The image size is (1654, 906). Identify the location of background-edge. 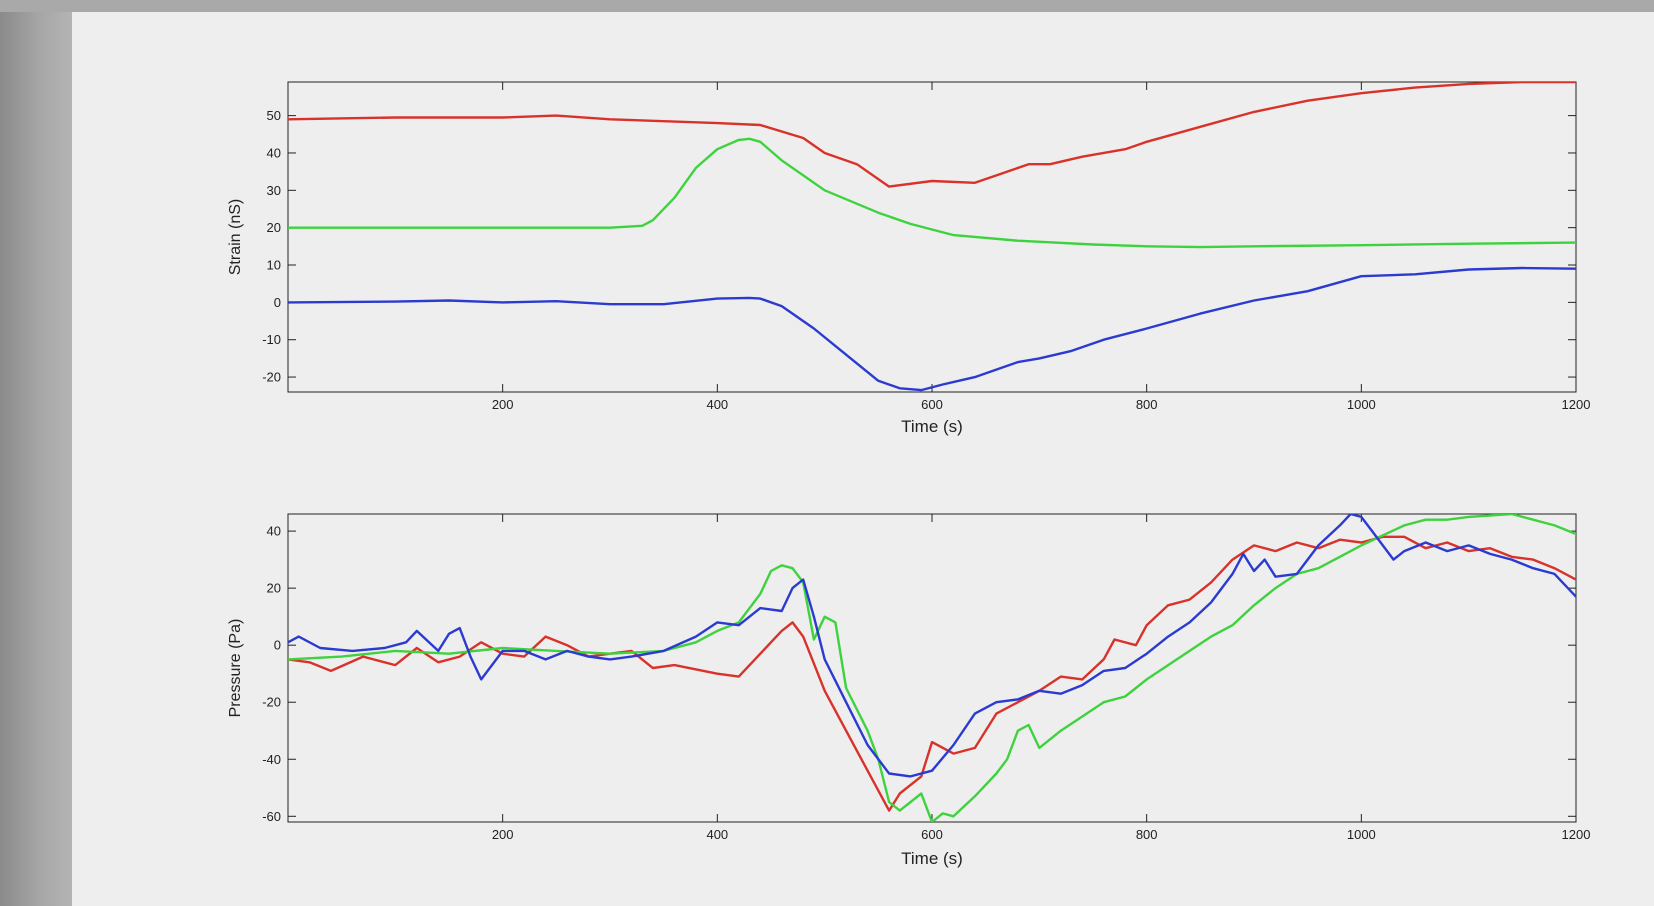
(36, 453).